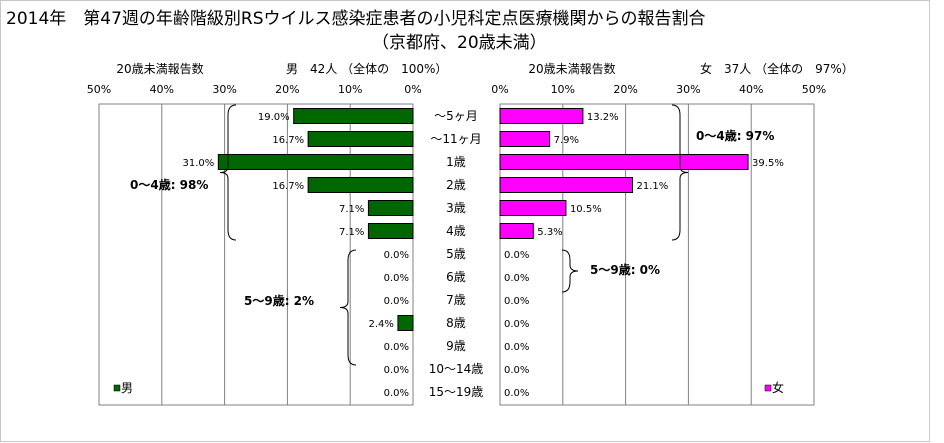 This screenshot has height=443, width=944. What do you see at coordinates (778, 387) in the screenshot?
I see `female-legend-label: 女` at bounding box center [778, 387].